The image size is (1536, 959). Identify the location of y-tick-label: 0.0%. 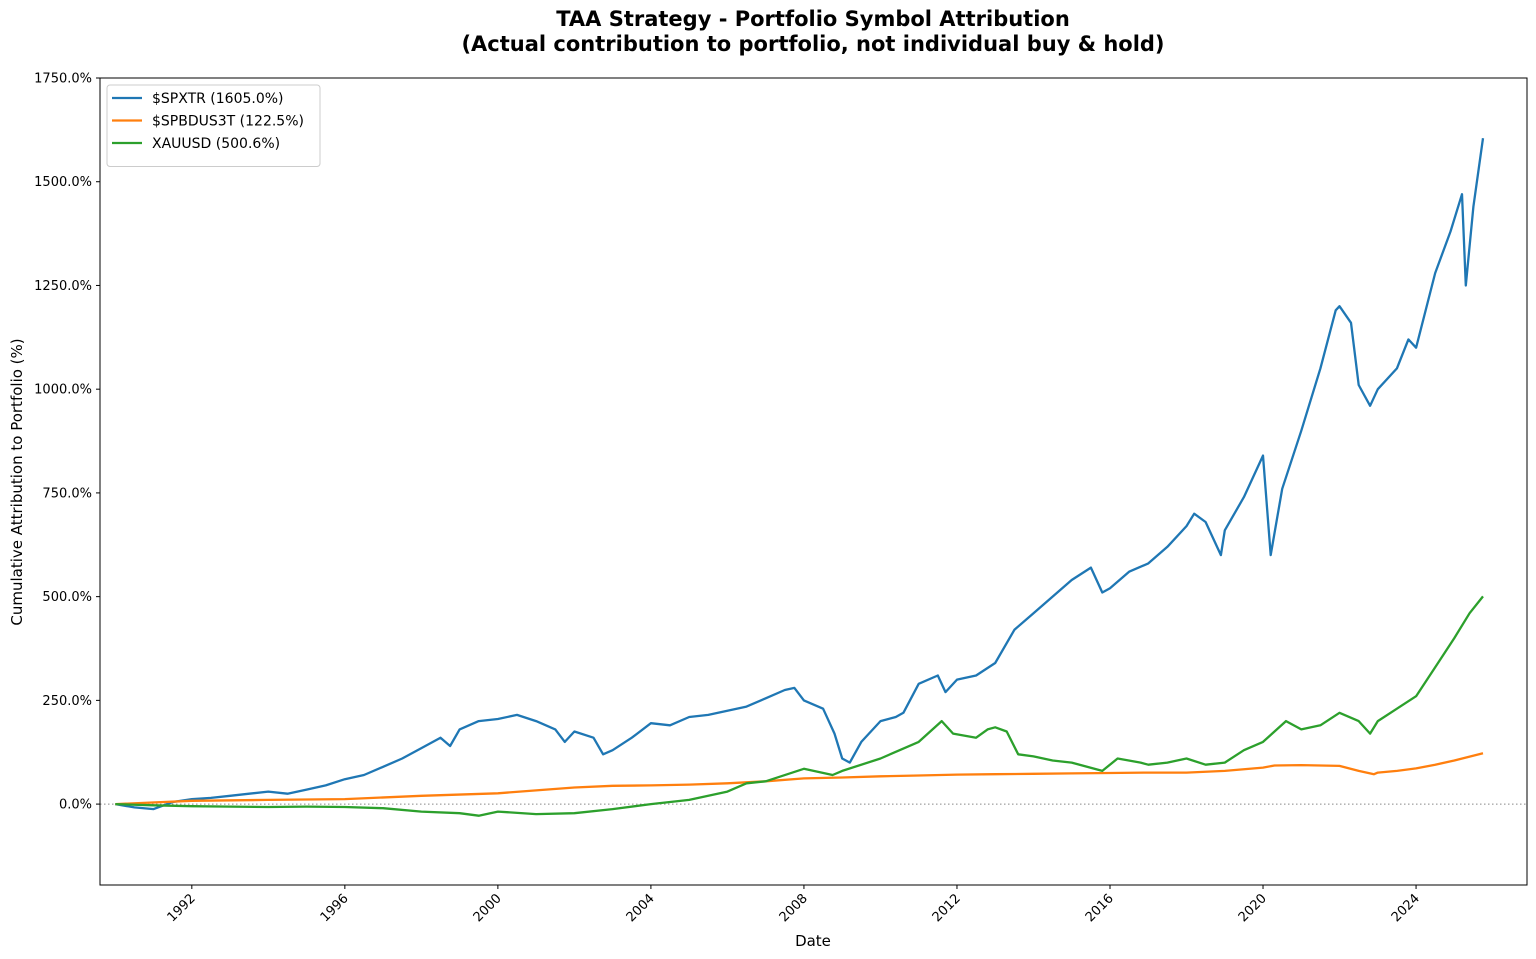
(75, 805).